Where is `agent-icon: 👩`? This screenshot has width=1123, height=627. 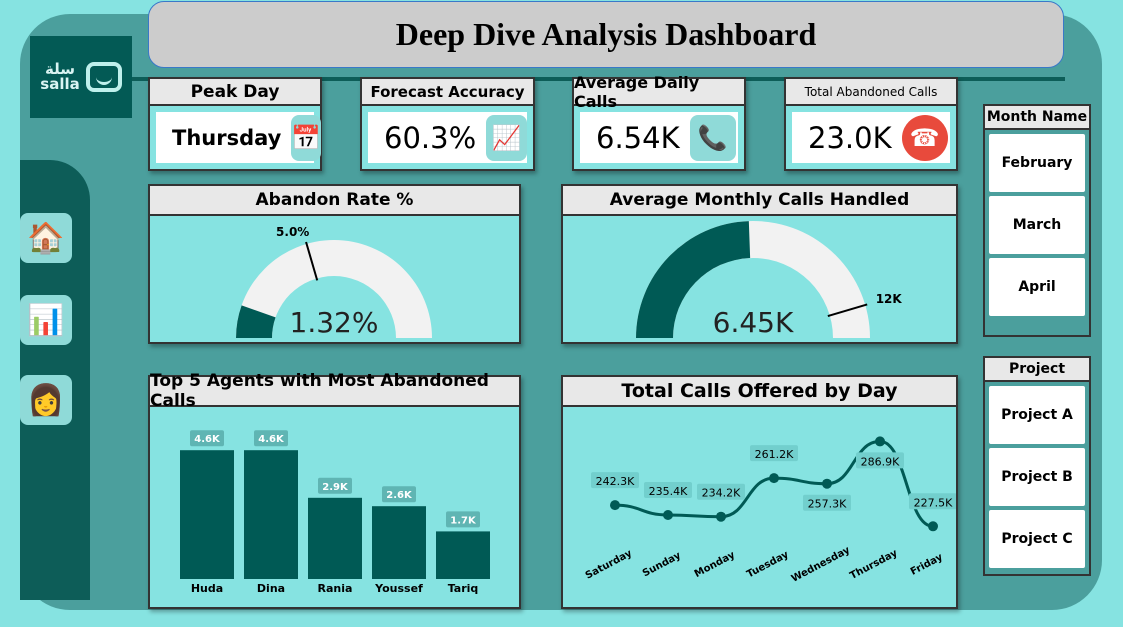
agent-icon: 👩 is located at coordinates (46, 400).